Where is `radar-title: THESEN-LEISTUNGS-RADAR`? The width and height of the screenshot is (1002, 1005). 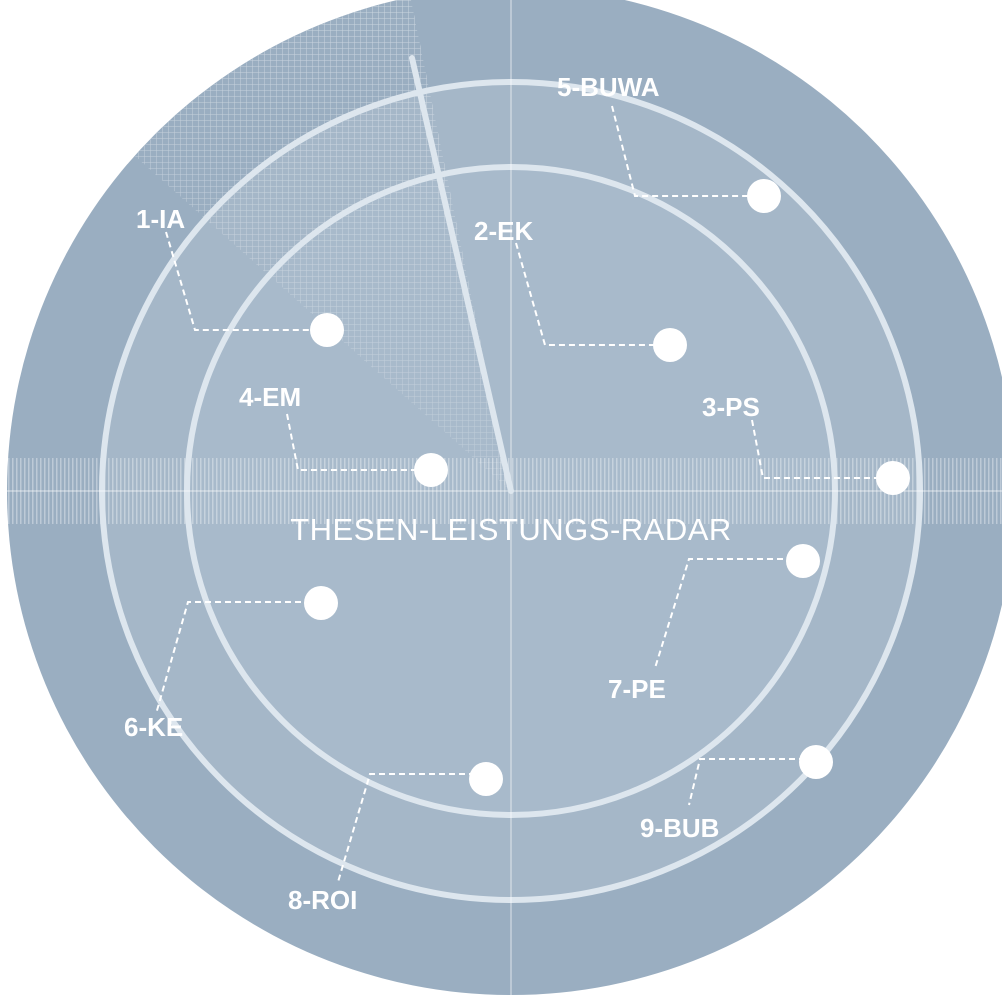 radar-title: THESEN-LEISTUNGS-RADAR is located at coordinates (511, 529).